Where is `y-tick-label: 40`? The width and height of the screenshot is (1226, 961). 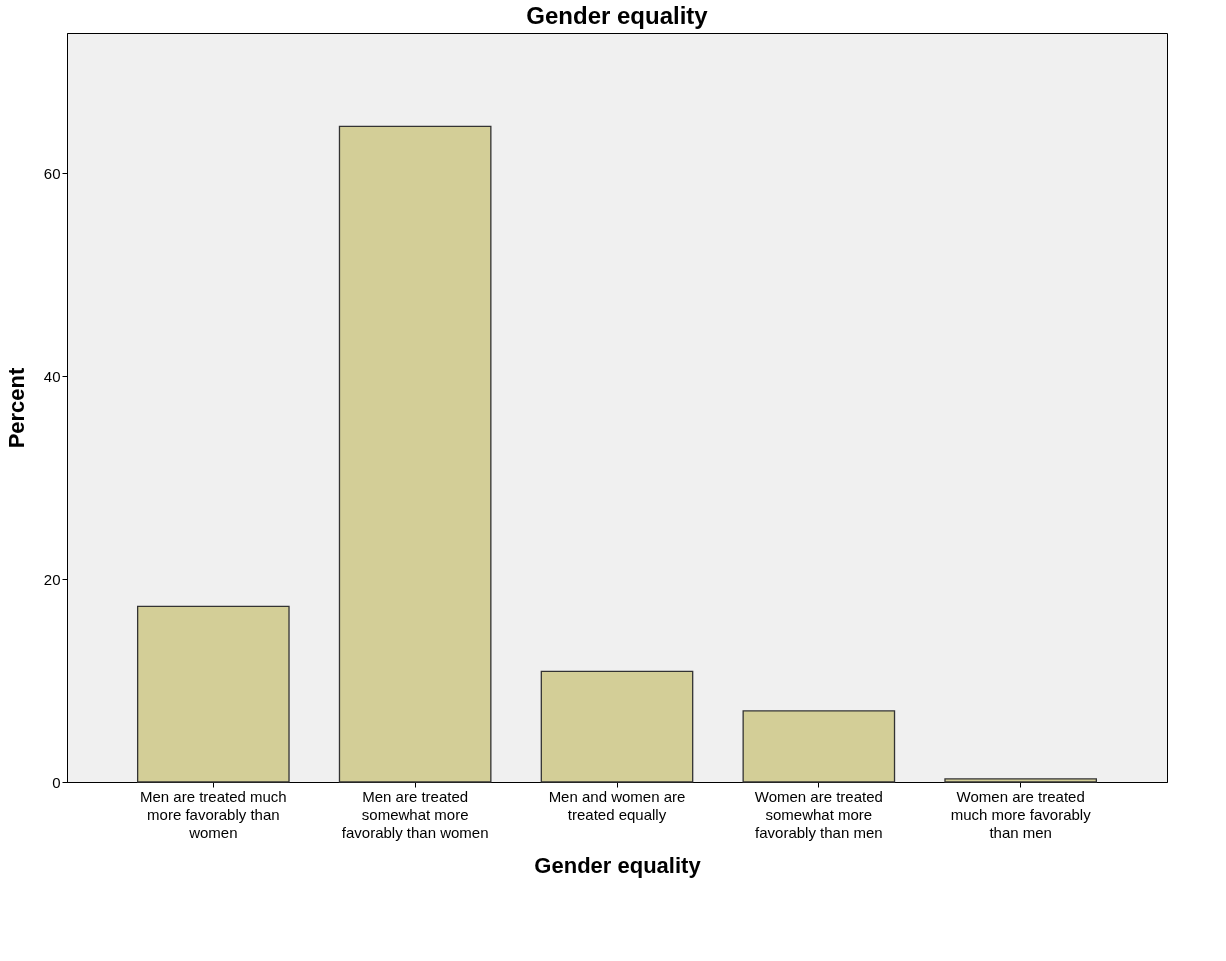 y-tick-label: 40 is located at coordinates (52, 376).